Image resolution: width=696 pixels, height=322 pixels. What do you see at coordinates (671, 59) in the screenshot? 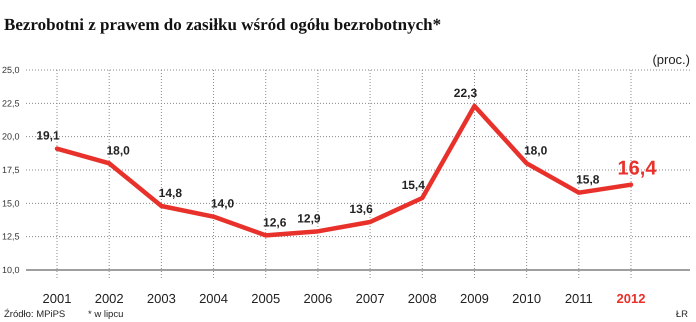
I see `y-axis-title: (proc.)` at bounding box center [671, 59].